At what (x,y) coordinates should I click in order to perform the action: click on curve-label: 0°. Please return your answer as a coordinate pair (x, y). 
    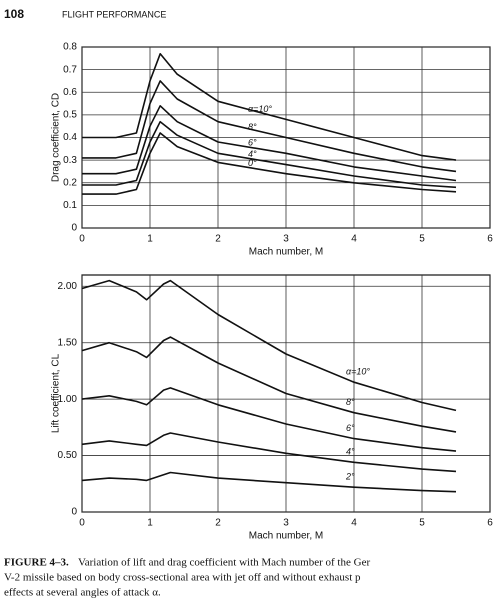
    Looking at the image, I should click on (252, 163).